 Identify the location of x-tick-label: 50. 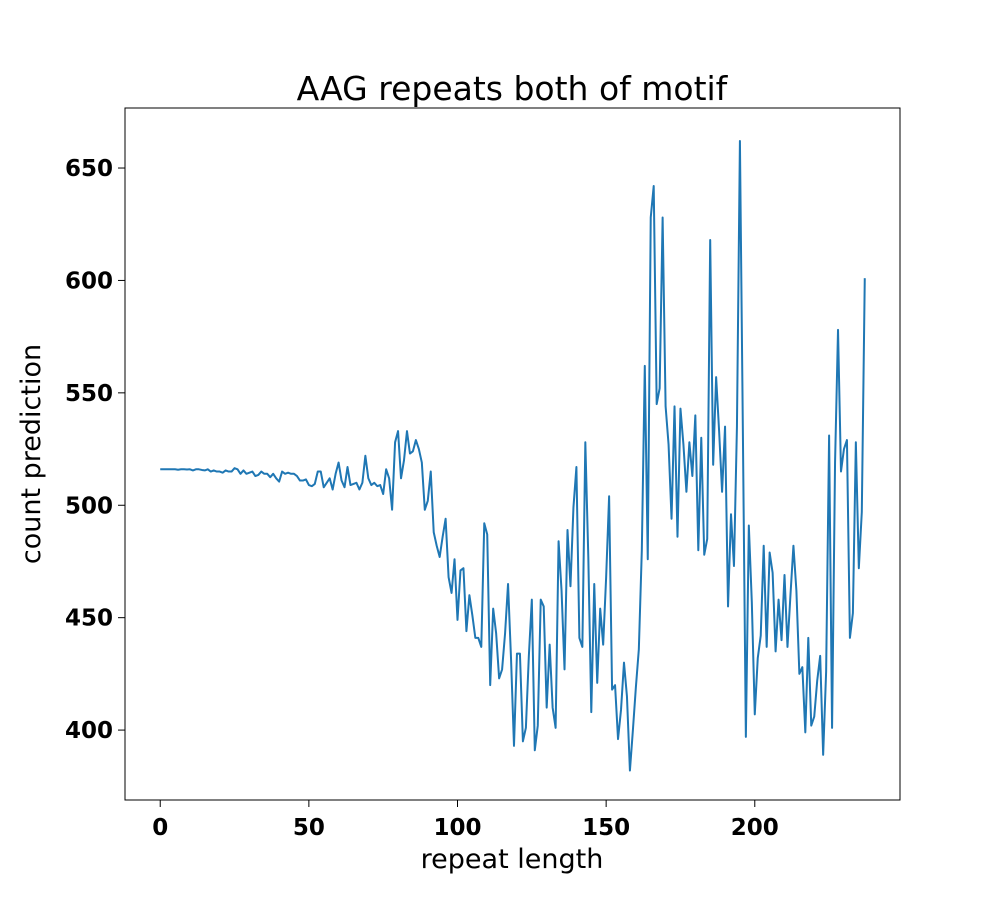
(309, 828).